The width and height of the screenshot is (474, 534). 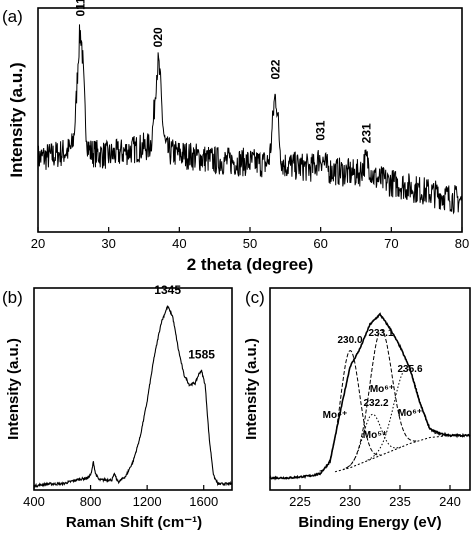 I want to click on panel-a-xtick-label-5: 70, so click(x=391, y=243).